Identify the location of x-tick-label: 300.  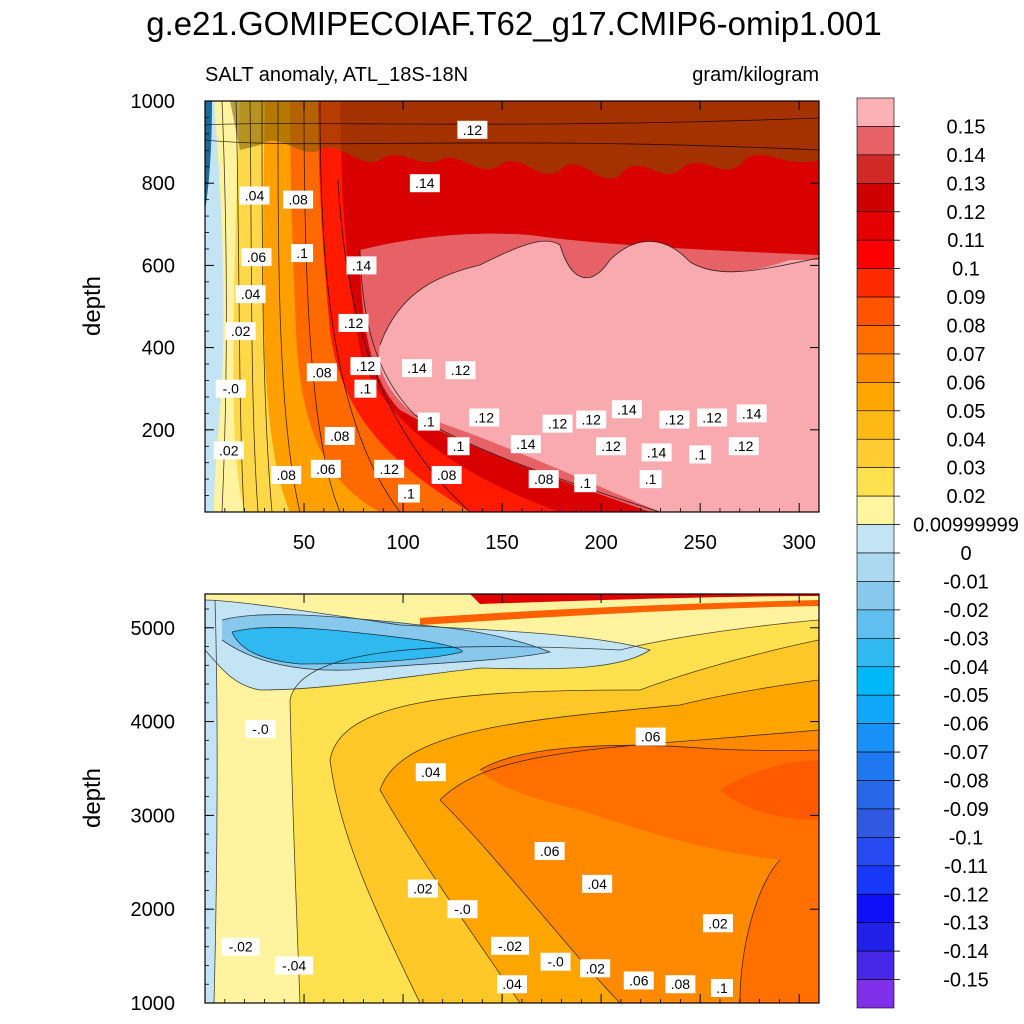
(799, 543).